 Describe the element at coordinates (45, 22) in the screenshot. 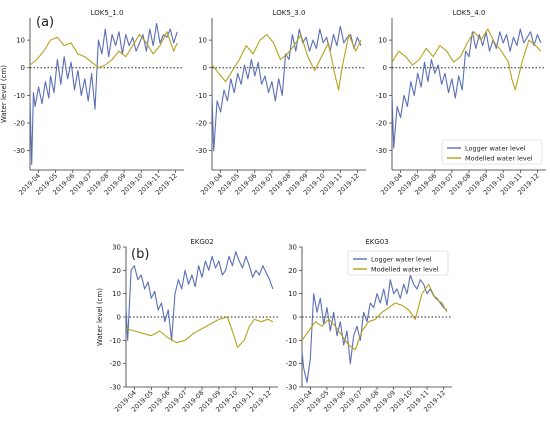

I see `panel-label-a: (a)` at that location.